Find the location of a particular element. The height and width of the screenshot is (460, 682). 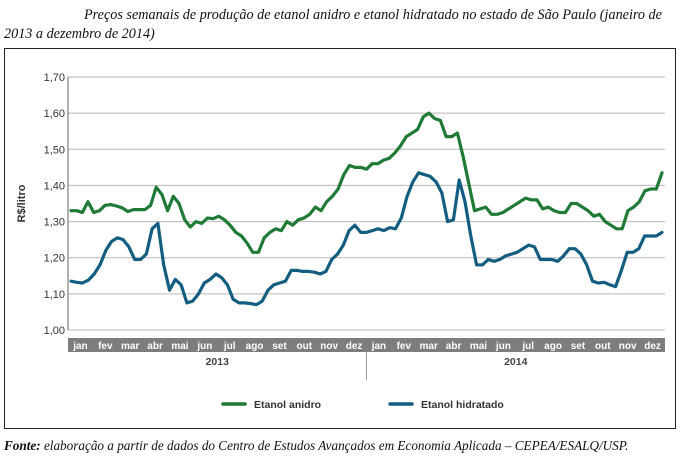

legend-label: Etanol anidro is located at coordinates (287, 405).